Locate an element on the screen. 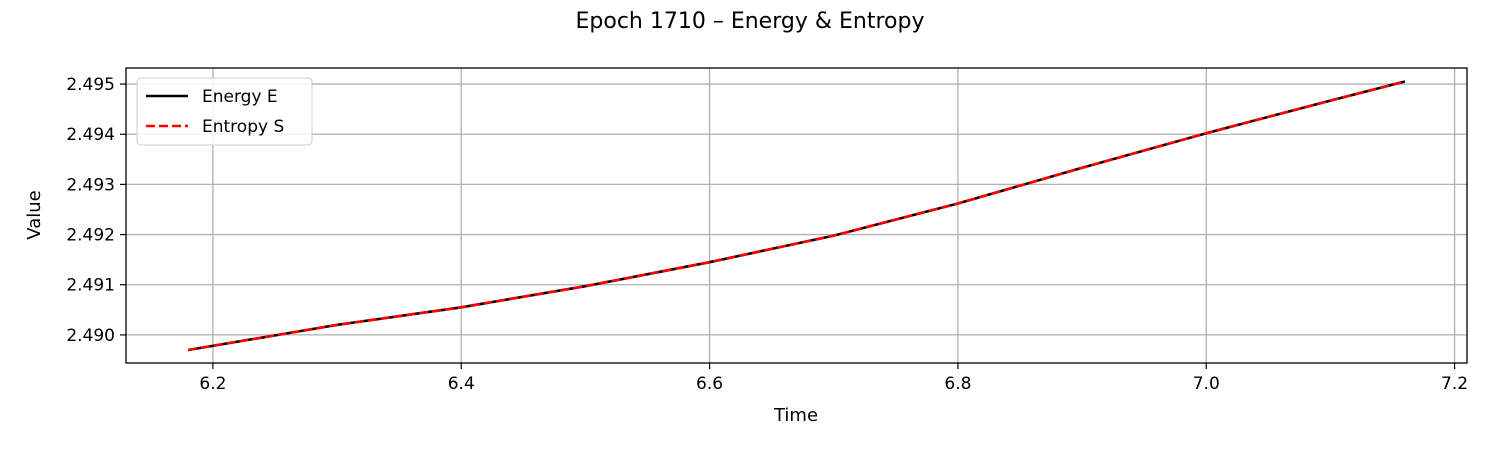 Image resolution: width=1500 pixels, height=450 pixels. x-tick-label: 7.0 is located at coordinates (1206, 384).